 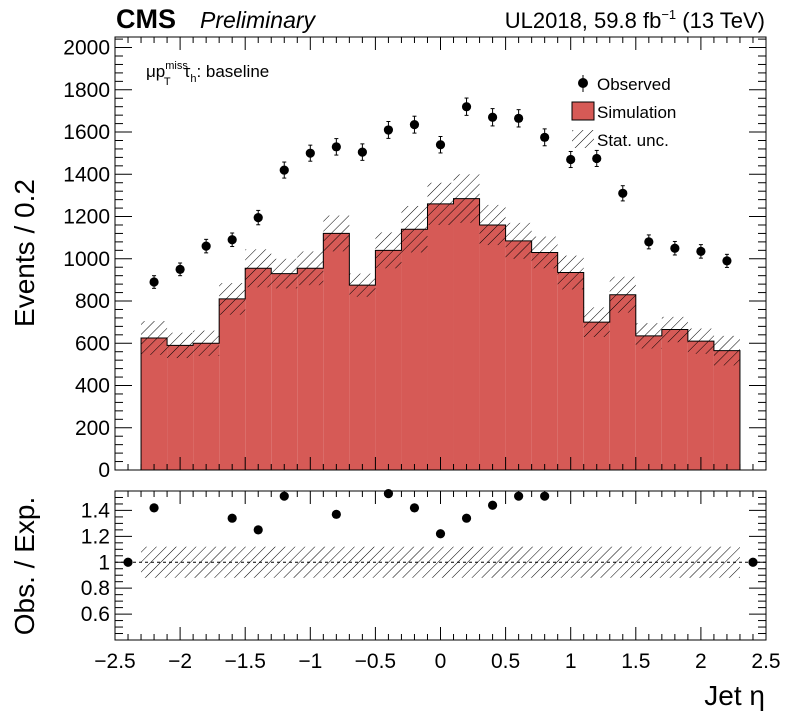 What do you see at coordinates (86, 217) in the screenshot?
I see `main-y-tick-label: 1200` at bounding box center [86, 217].